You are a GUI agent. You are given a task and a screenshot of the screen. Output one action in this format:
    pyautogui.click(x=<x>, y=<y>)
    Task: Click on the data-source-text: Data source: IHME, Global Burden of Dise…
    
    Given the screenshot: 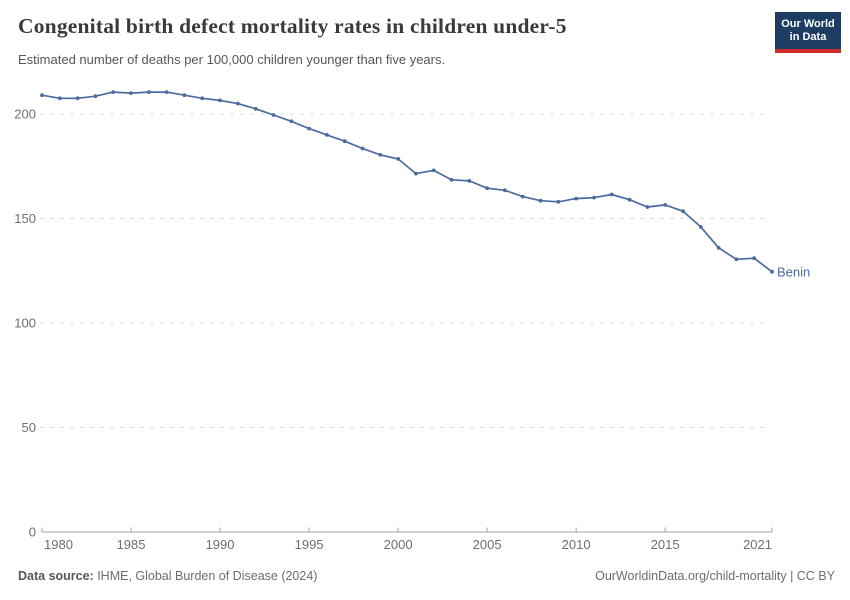 What is the action you would take?
    pyautogui.click(x=167, y=576)
    